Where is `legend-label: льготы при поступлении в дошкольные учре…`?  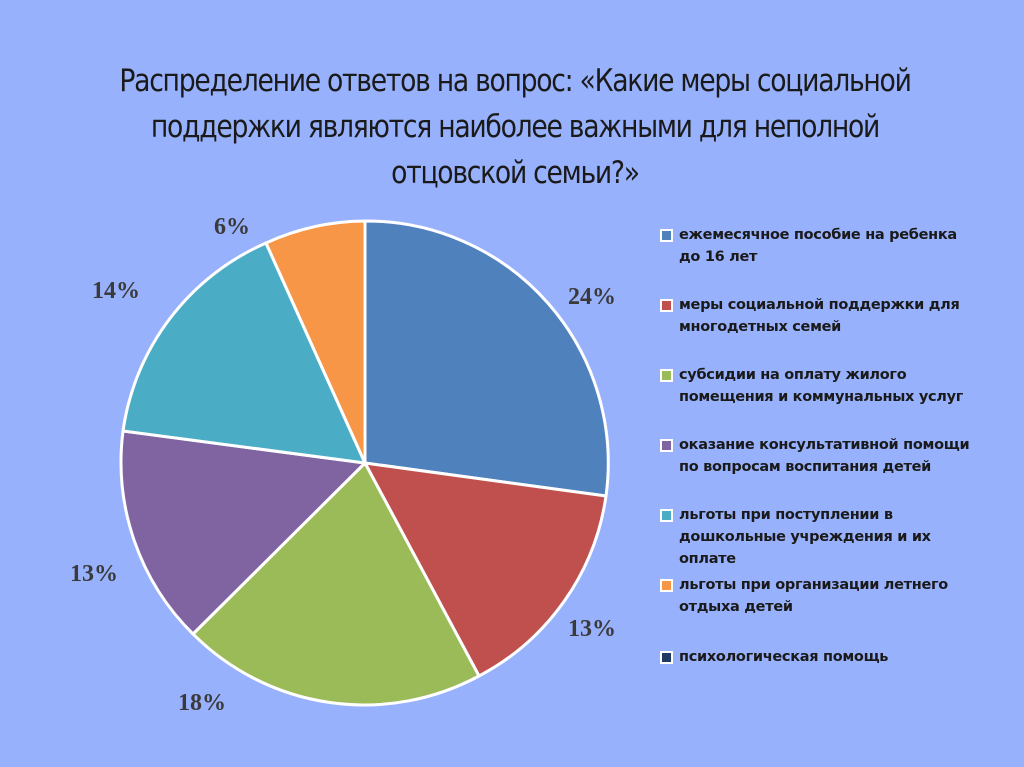
legend-label: льготы при поступлении в дошкольные учре… is located at coordinates (805, 537).